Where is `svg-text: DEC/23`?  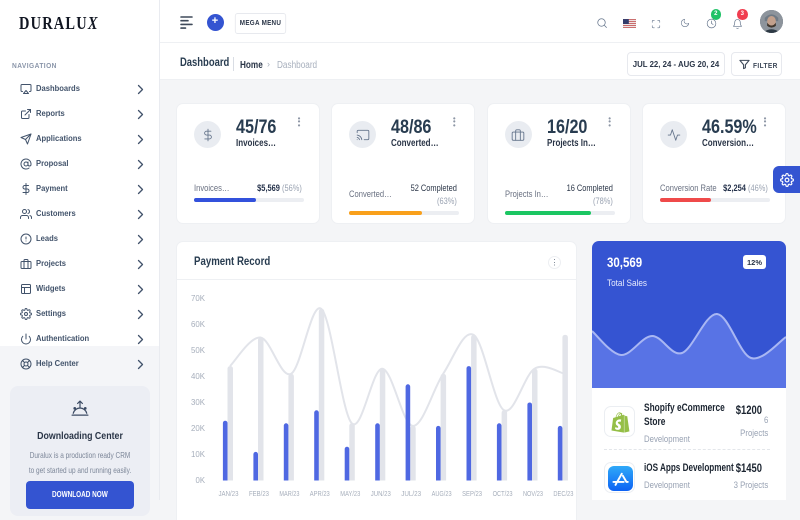
svg-text: DEC/23 is located at coordinates (563, 493).